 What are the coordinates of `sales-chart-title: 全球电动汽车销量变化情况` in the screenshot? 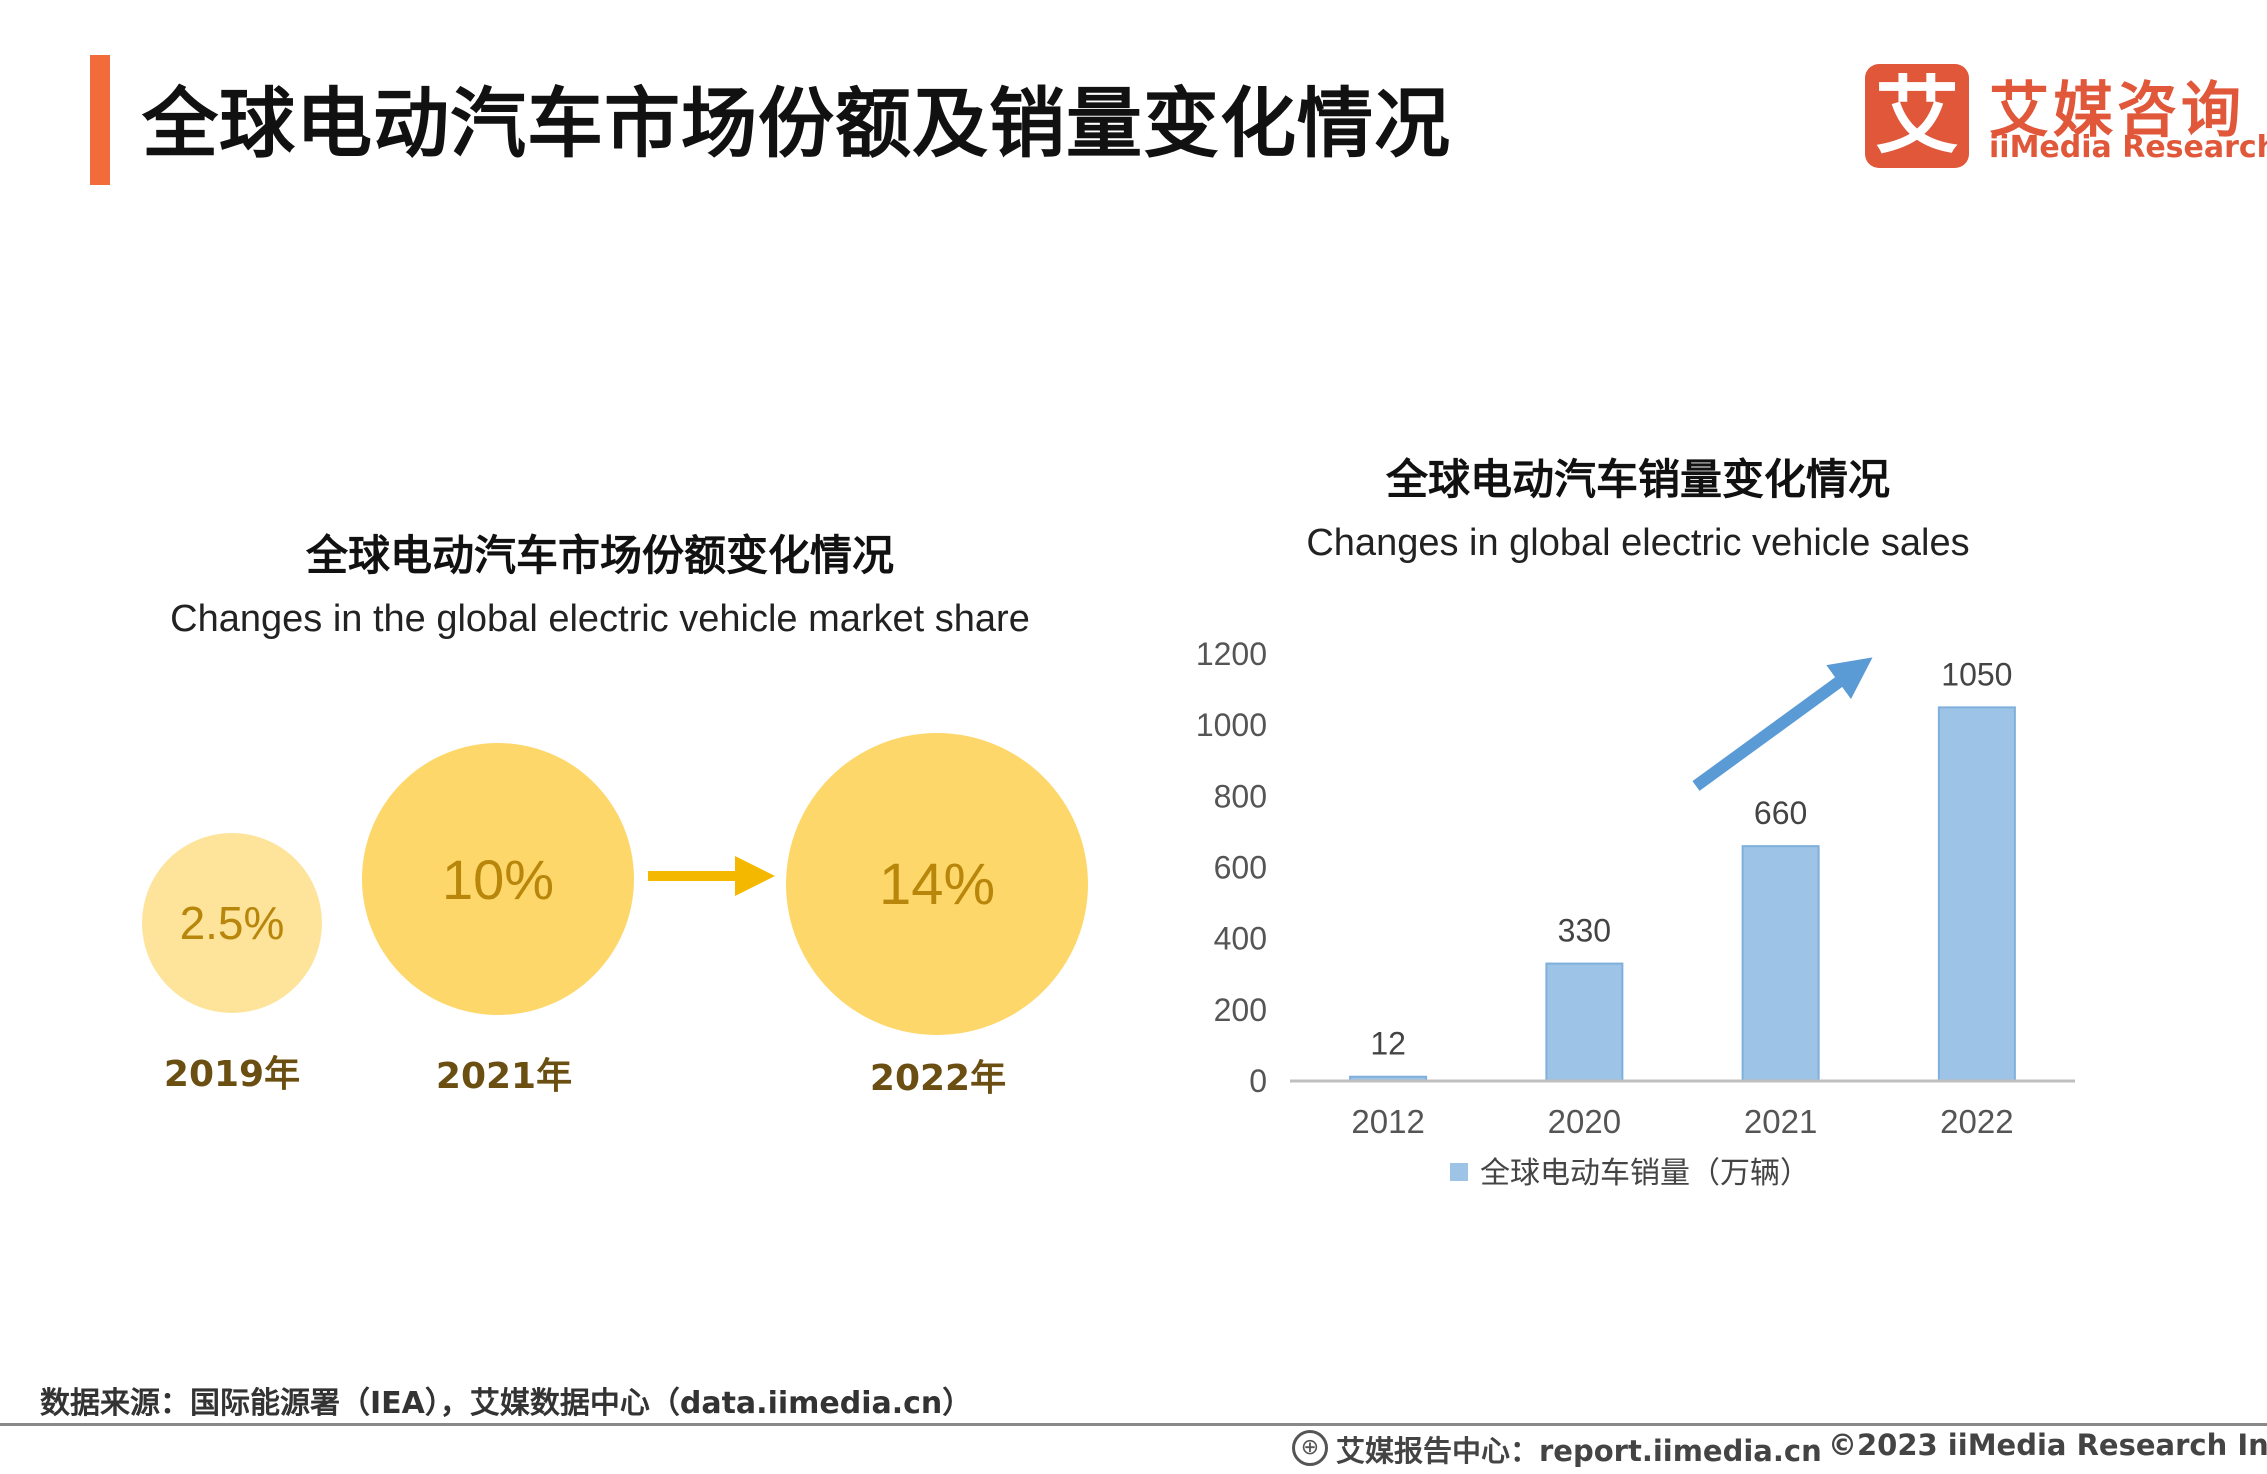 It's located at (1637, 479).